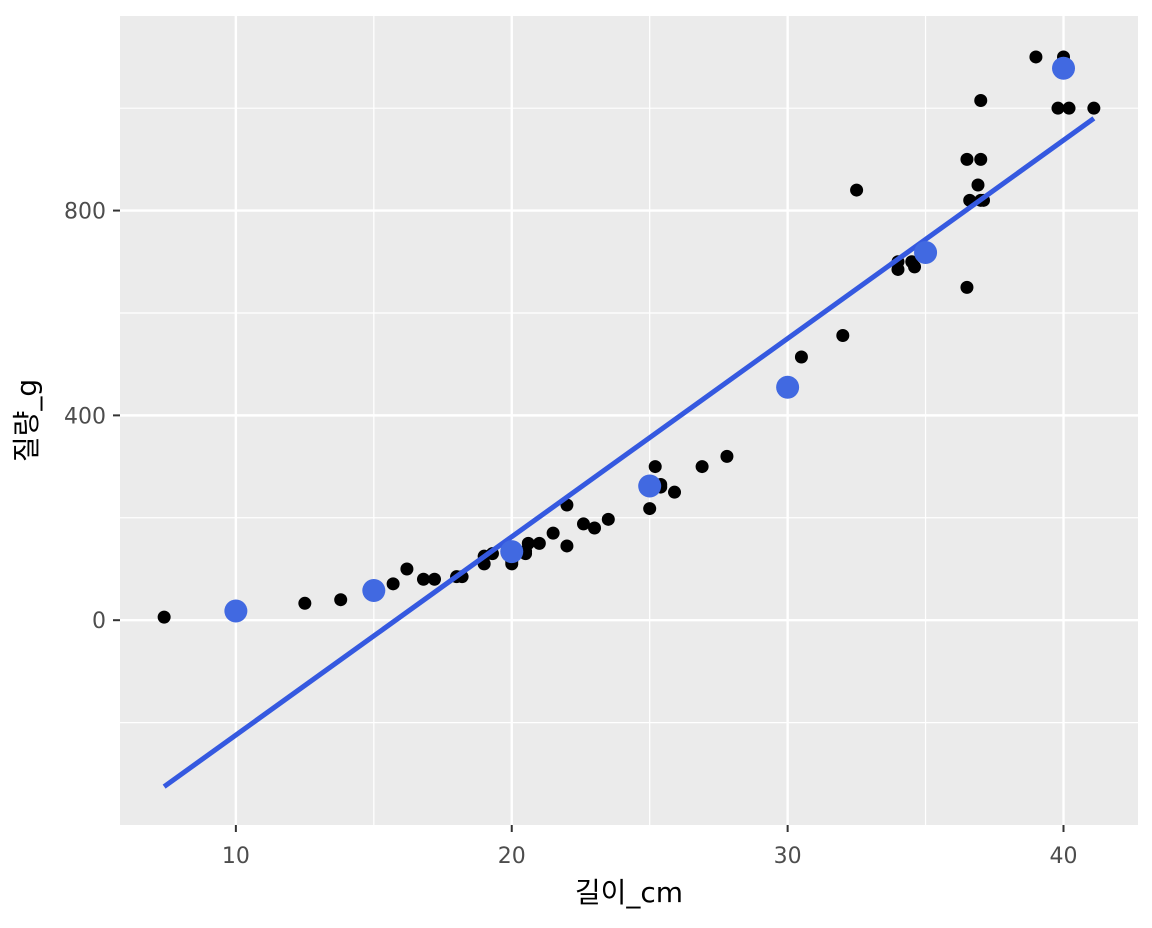 This screenshot has width=1152, height=928. What do you see at coordinates (85, 416) in the screenshot?
I see `y-tick-label: 400` at bounding box center [85, 416].